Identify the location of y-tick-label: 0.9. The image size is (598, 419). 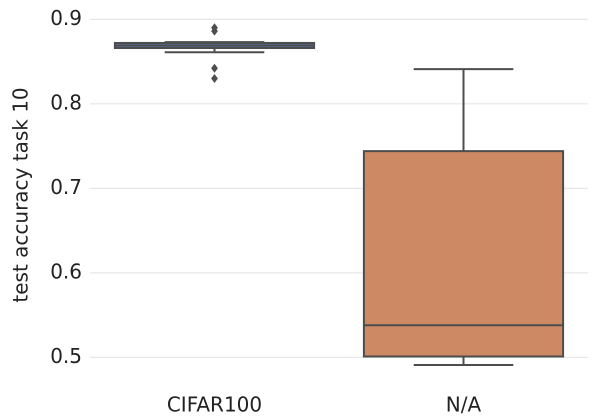
(66, 18).